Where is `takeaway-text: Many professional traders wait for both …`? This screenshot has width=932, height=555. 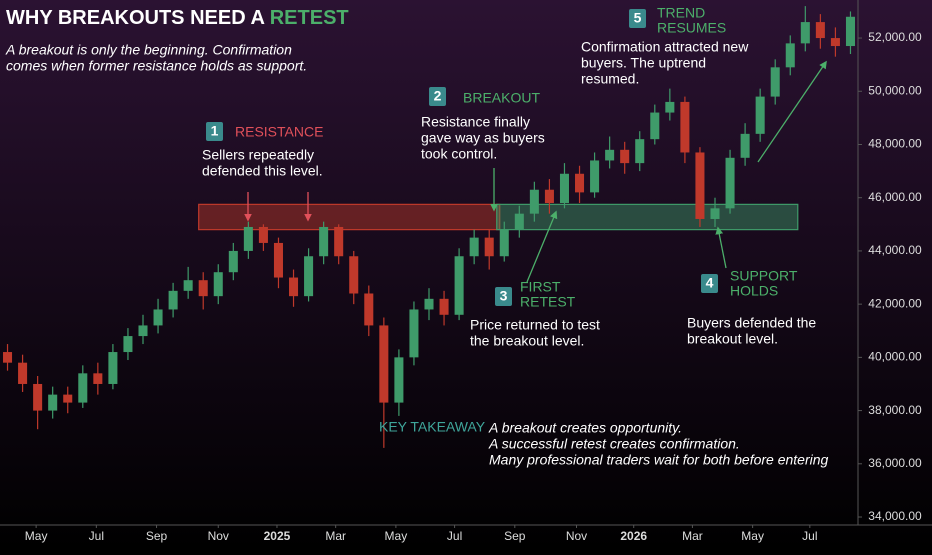 takeaway-text: Many professional traders wait for both … is located at coordinates (659, 460).